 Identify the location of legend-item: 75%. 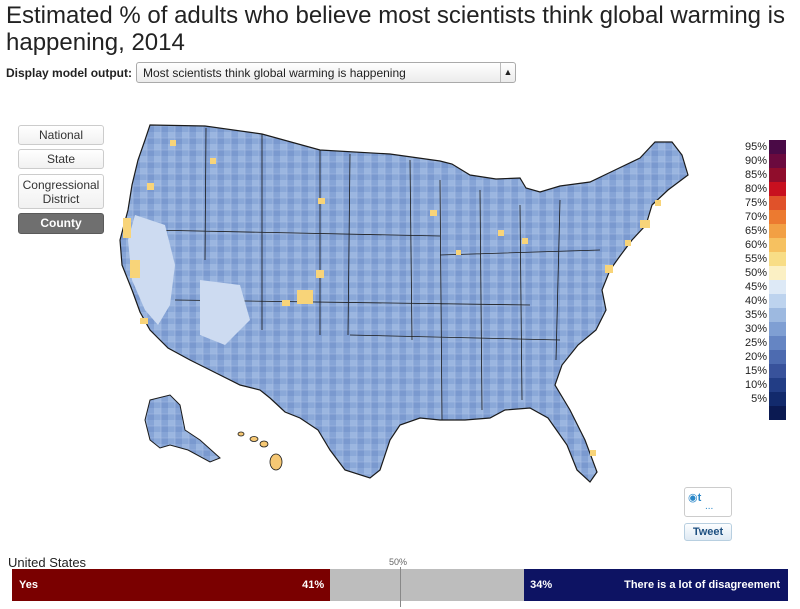
(766, 203).